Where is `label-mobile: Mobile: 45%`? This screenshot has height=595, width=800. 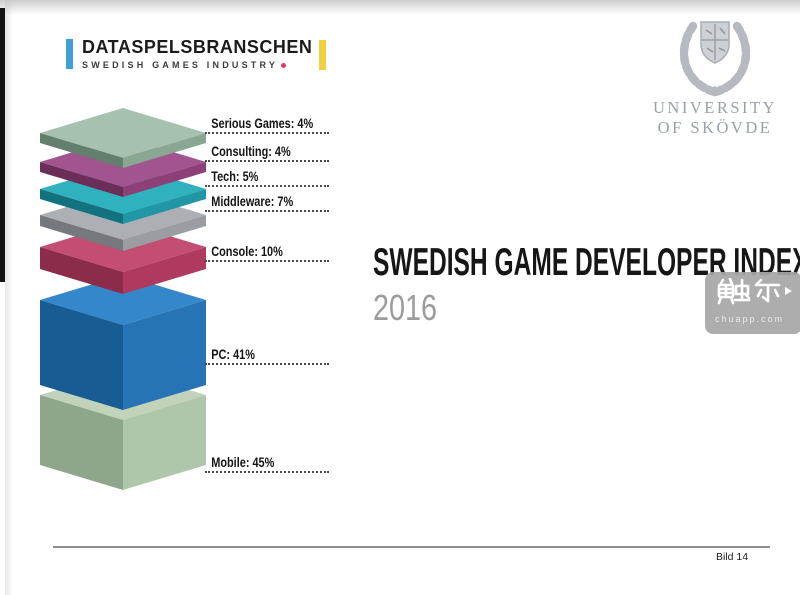 label-mobile: Mobile: 45% is located at coordinates (267, 463).